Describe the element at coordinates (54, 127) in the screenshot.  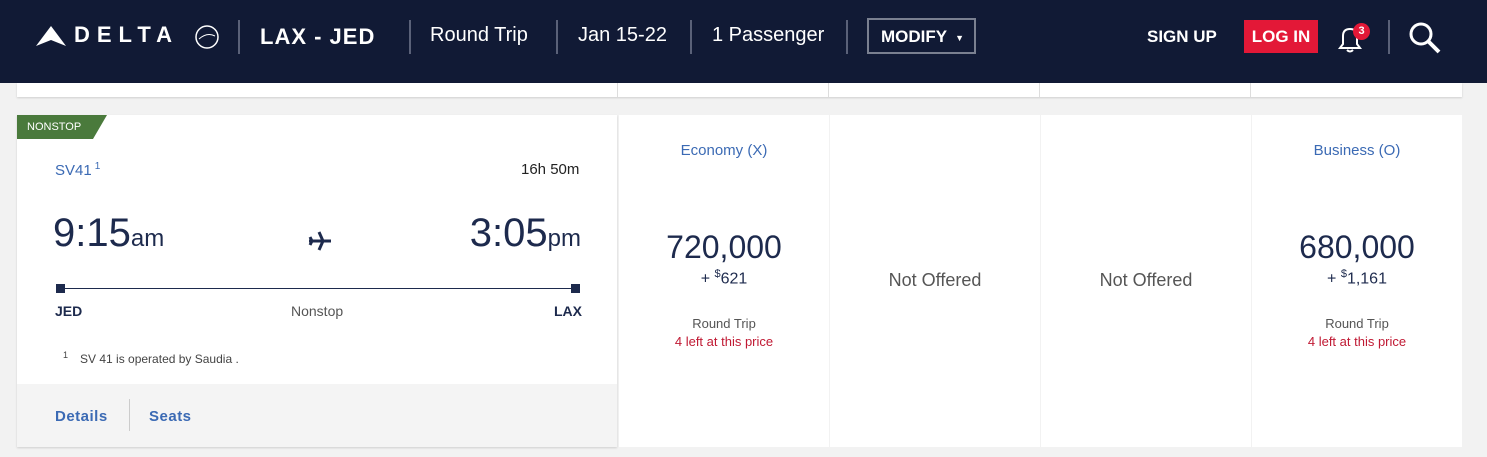
I see `nonstop-badge: NONSTOP` at that location.